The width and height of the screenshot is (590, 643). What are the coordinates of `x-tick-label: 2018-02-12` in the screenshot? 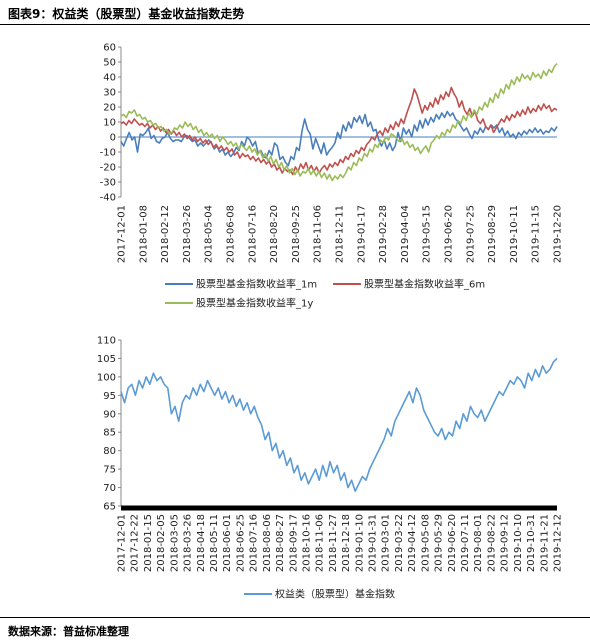 It's located at (165, 234).